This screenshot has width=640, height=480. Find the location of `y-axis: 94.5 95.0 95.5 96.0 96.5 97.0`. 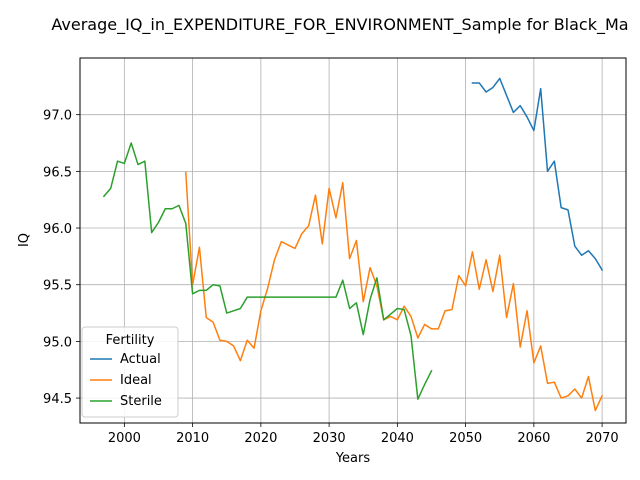

y-axis: 94.5 95.0 95.5 96.0 96.5 97.0 is located at coordinates (61, 258).